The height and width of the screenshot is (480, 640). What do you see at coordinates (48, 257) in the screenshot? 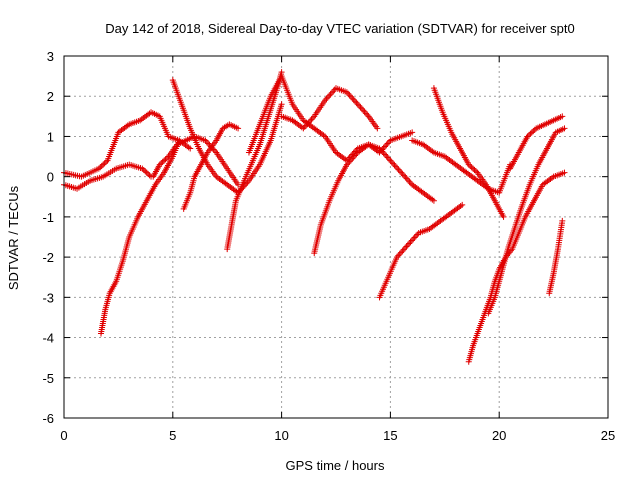
I see `y-tick-label: -2` at bounding box center [48, 257].